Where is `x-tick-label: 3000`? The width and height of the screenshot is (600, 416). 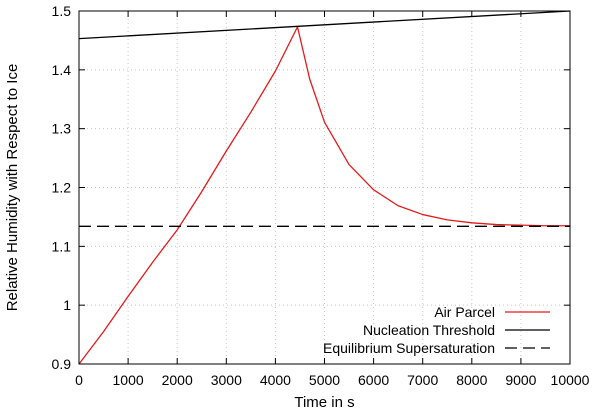 x-tick-label: 3000 is located at coordinates (226, 380).